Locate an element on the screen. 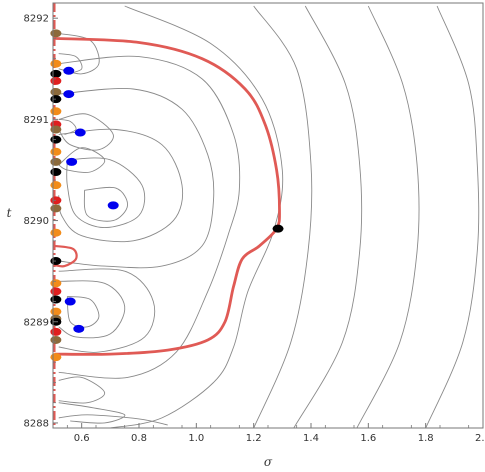 The width and height of the screenshot is (485, 472). y-tick-label: 8288 is located at coordinates (36, 423).